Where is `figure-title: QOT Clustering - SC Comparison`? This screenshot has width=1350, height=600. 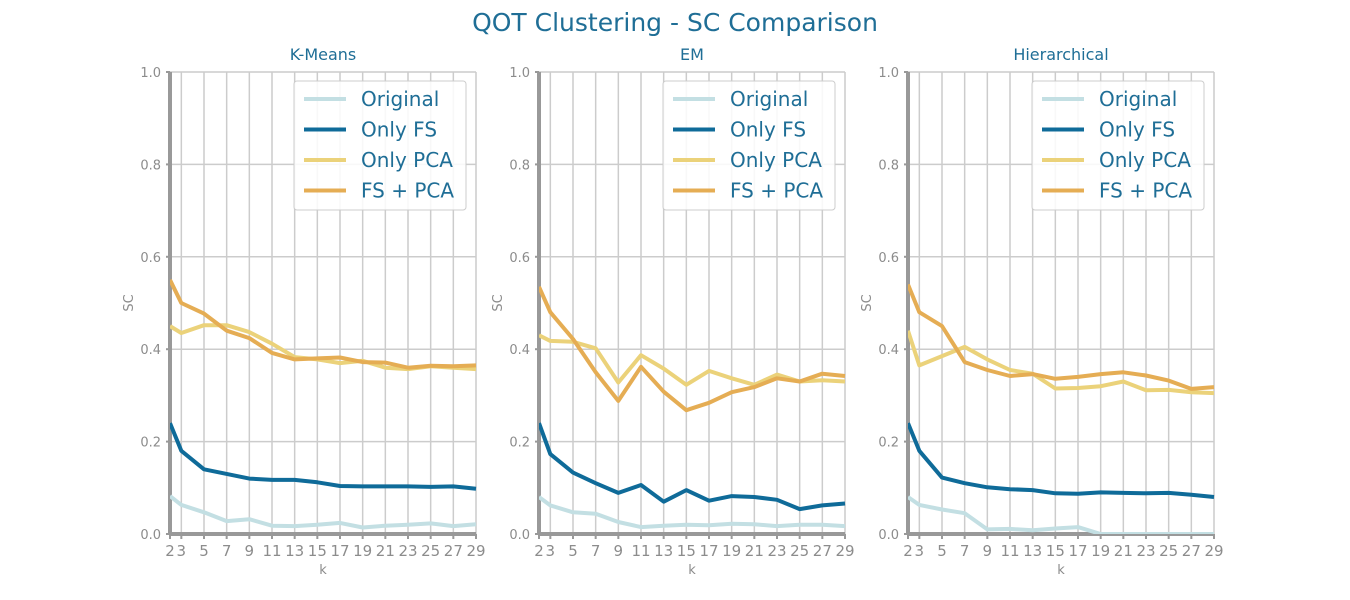
figure-title: QOT Clustering - SC Comparison is located at coordinates (675, 22).